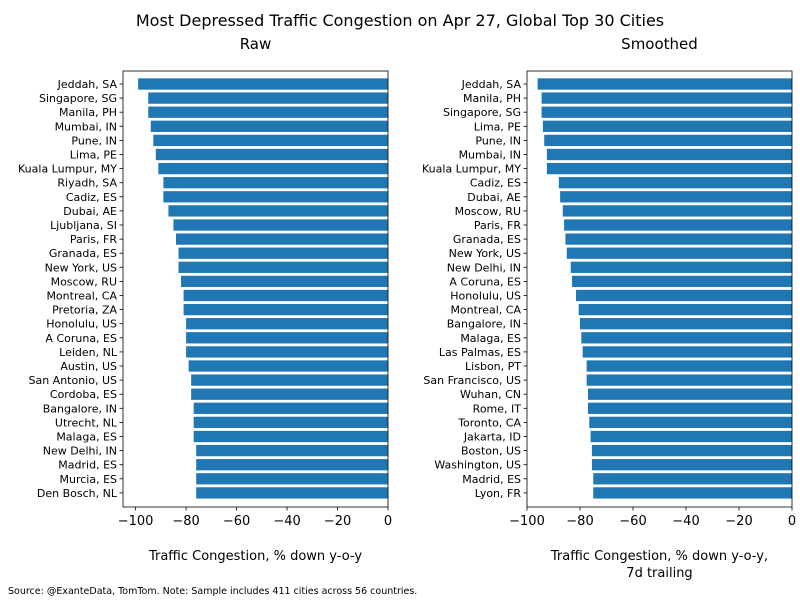 This screenshot has width=800, height=600. I want to click on chart1-ytick-label: Bangalore, IN, so click(80, 408).